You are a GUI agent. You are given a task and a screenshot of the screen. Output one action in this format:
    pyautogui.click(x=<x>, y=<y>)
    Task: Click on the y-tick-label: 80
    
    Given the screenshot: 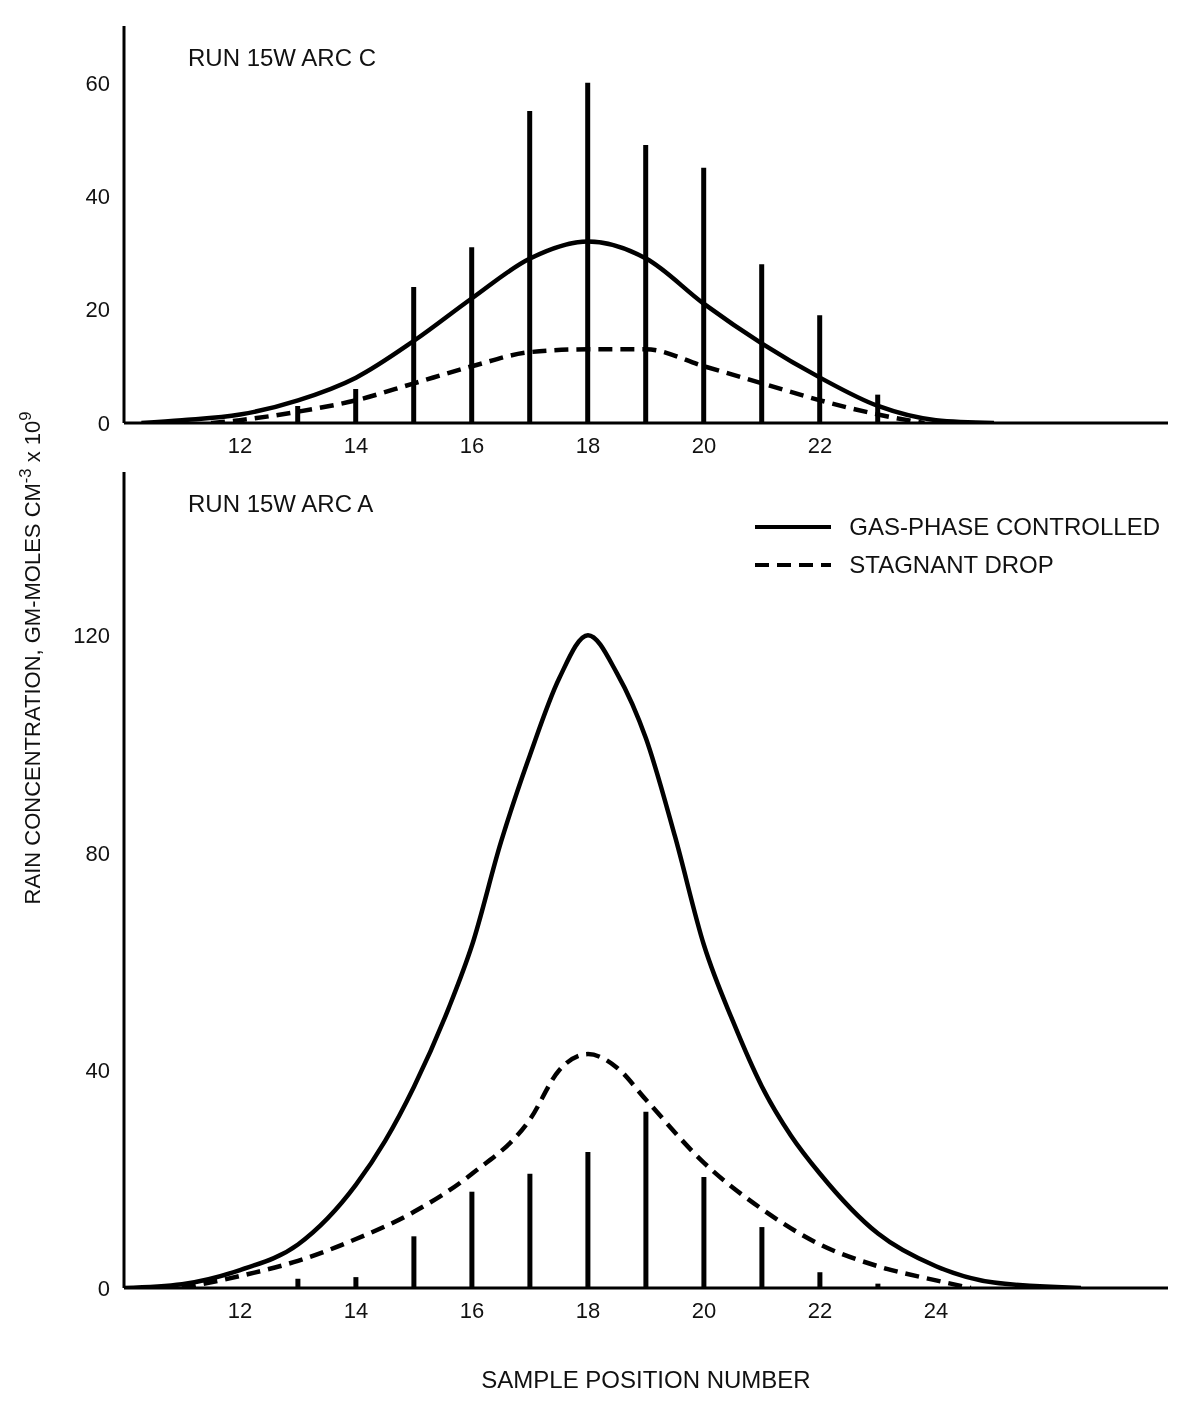 What is the action you would take?
    pyautogui.click(x=97, y=853)
    